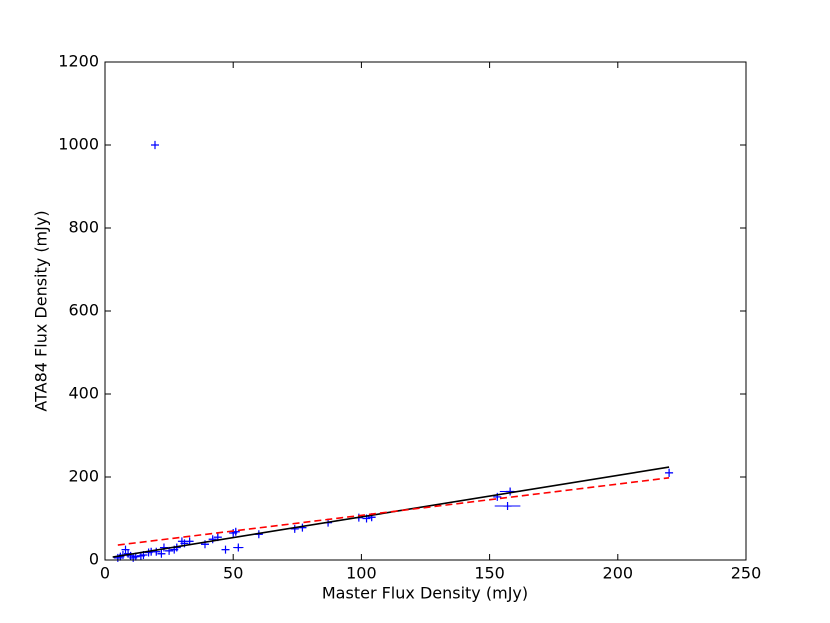 The width and height of the screenshot is (830, 623). Describe the element at coordinates (618, 573) in the screenshot. I see `x-tick-label: 200` at that location.